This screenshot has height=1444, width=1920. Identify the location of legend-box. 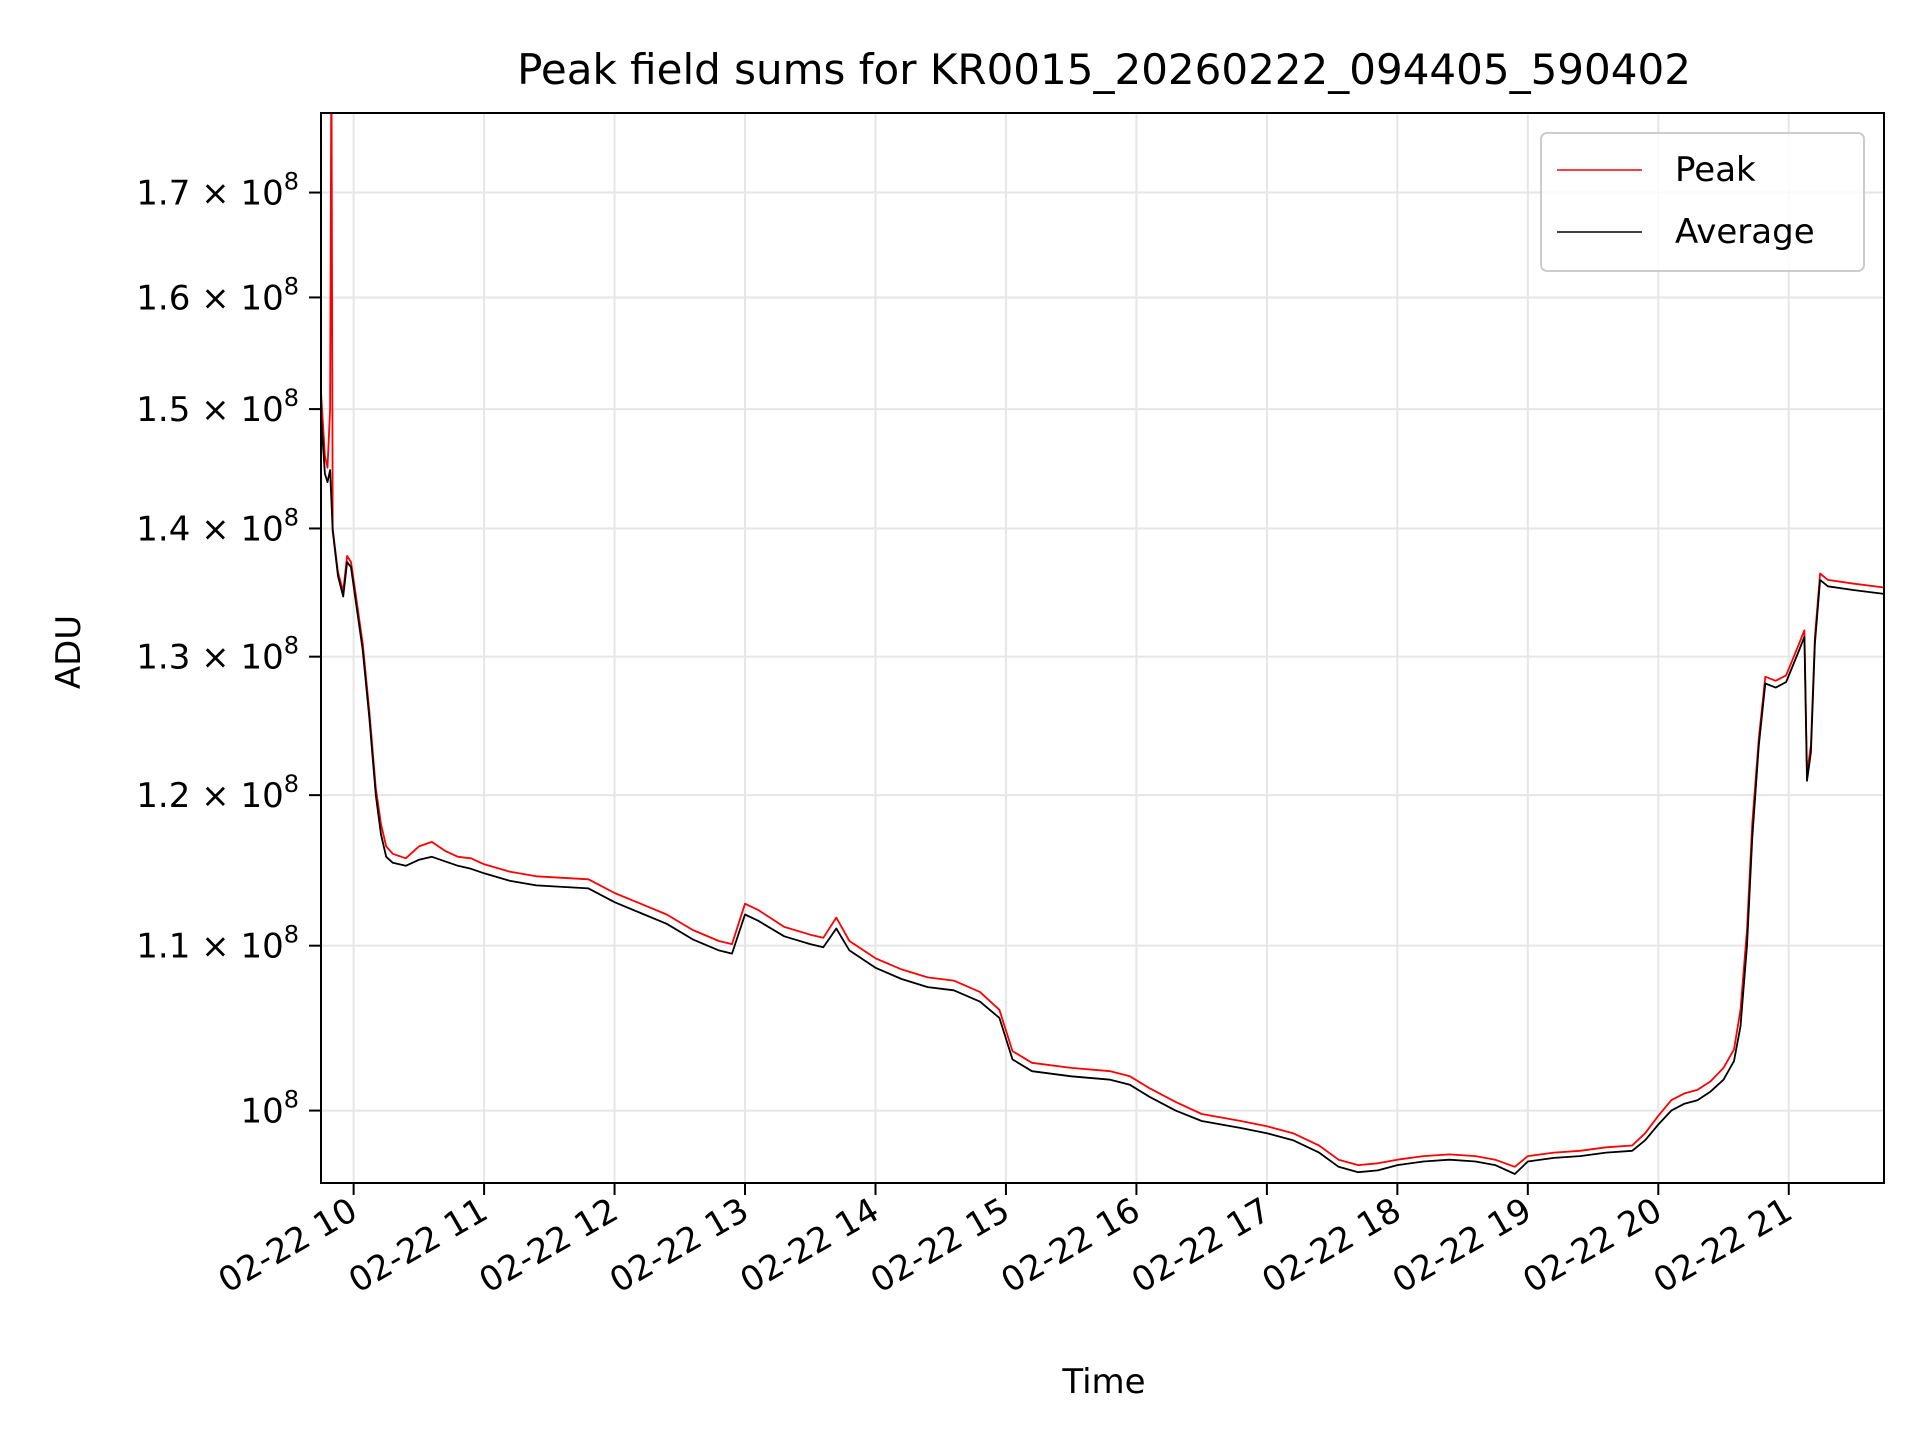
(1702, 202).